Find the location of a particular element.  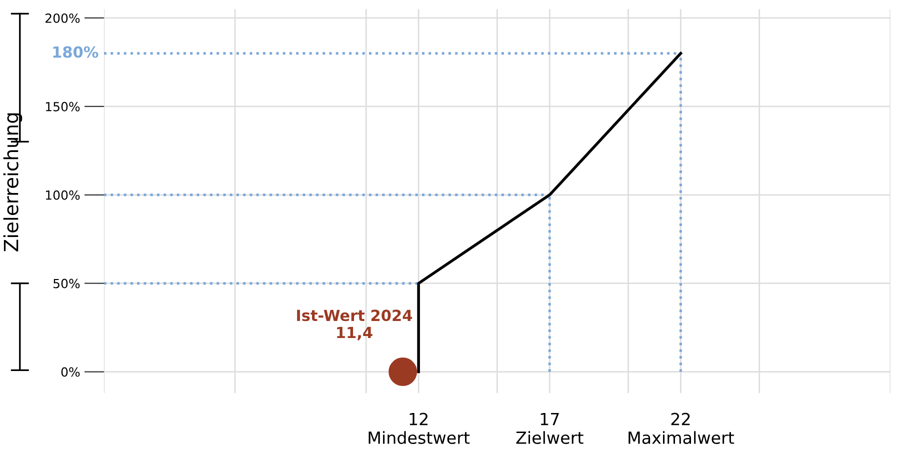

y-tick-label: 50% is located at coordinates (67, 283).